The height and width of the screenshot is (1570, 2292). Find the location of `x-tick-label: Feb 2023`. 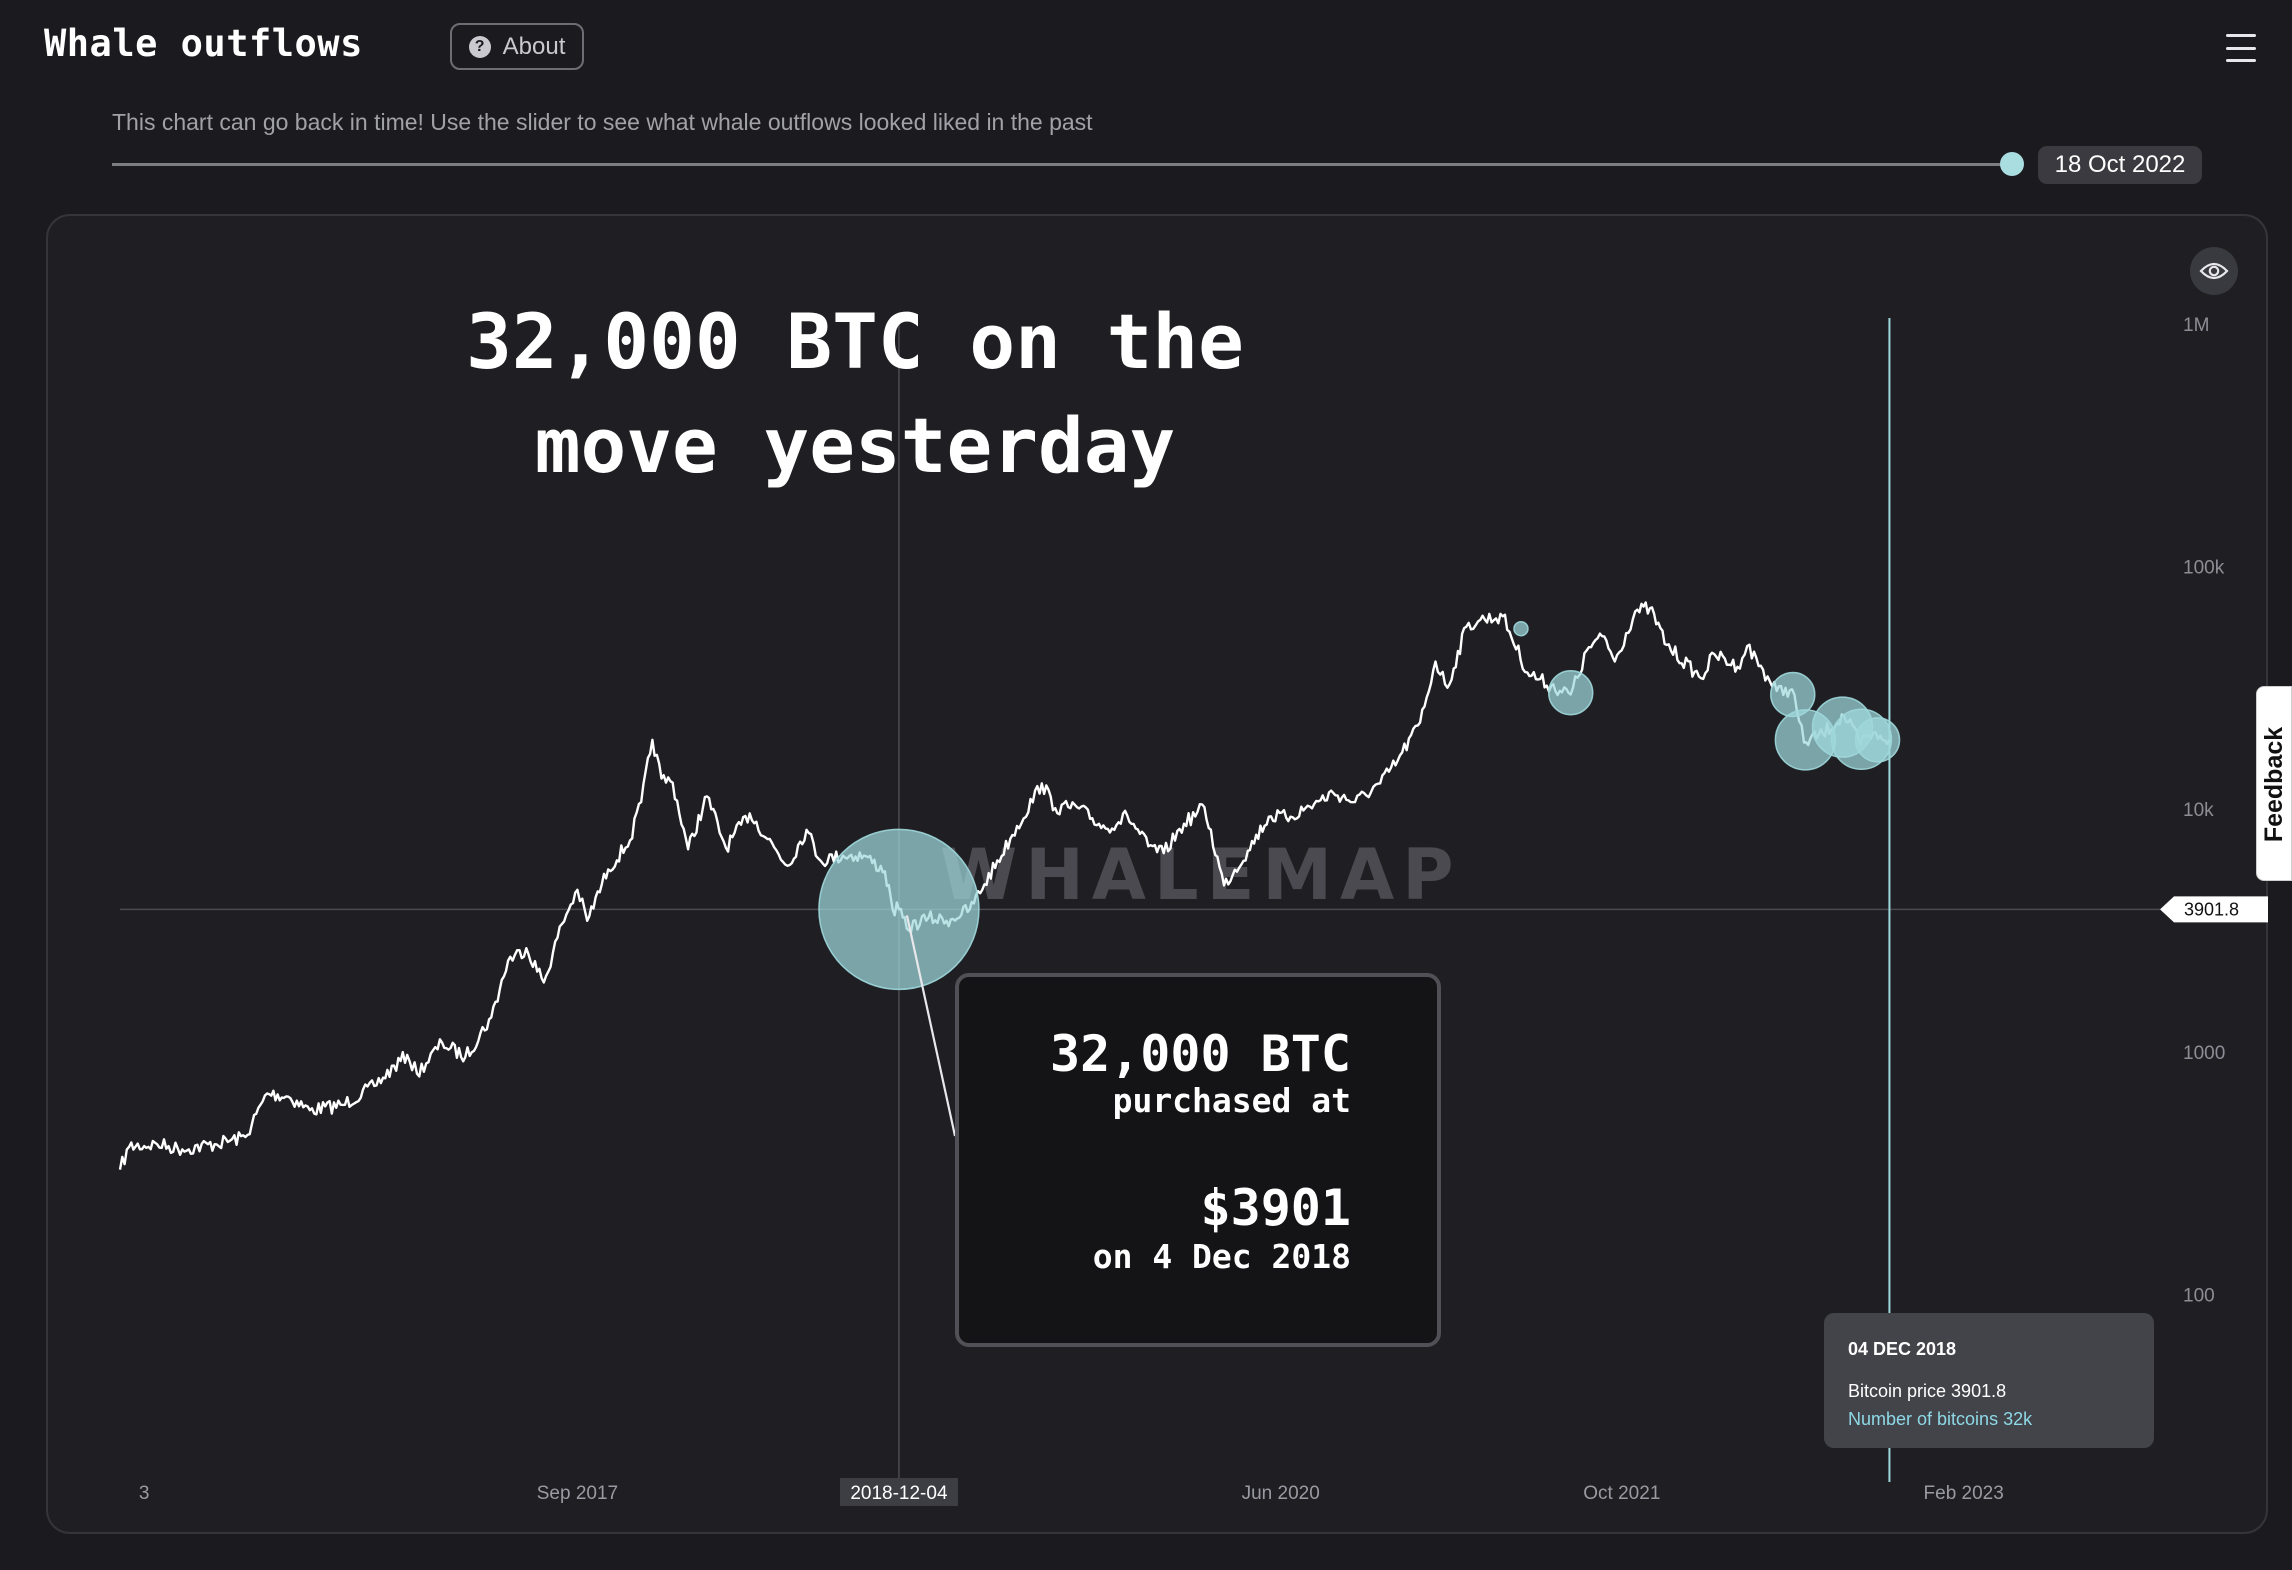

x-tick-label: Feb 2023 is located at coordinates (1964, 1493).